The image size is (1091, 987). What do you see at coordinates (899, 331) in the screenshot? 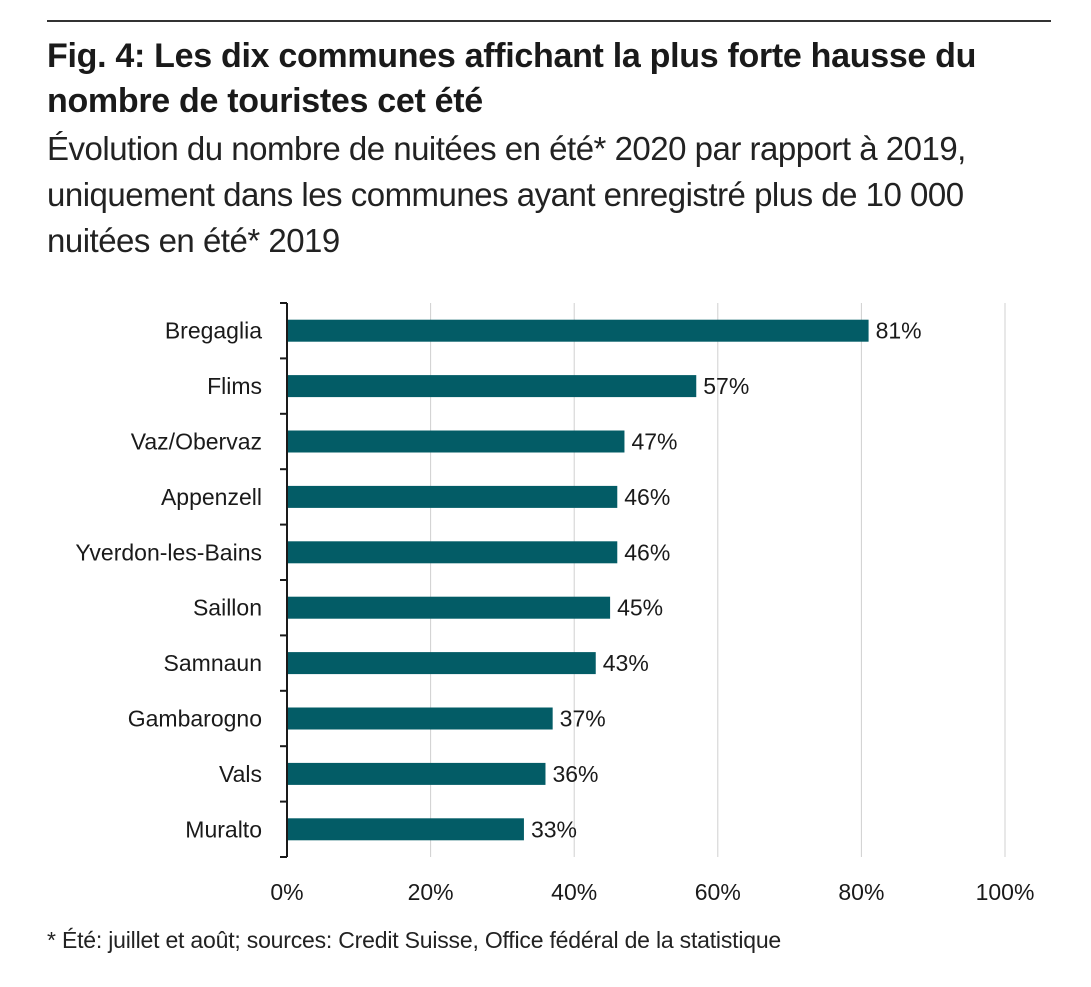
I see `value-label: 81%` at bounding box center [899, 331].